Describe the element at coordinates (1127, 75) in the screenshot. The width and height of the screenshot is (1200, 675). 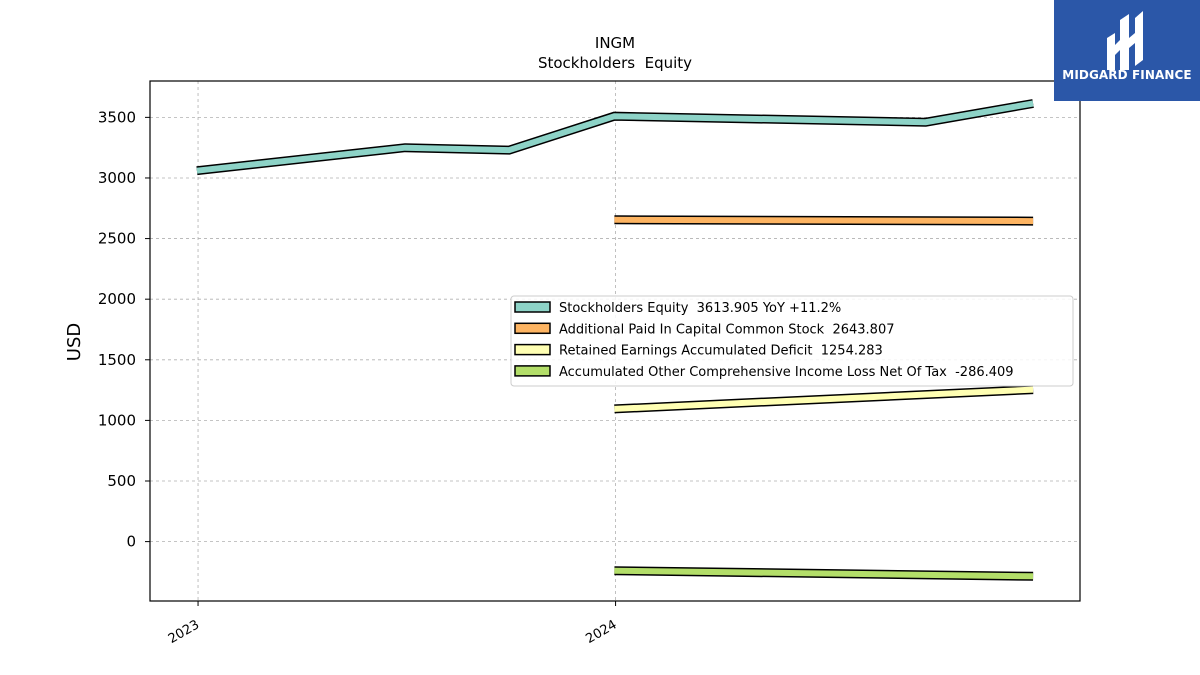
I see `brand-name: MIDGARD FINANCE` at that location.